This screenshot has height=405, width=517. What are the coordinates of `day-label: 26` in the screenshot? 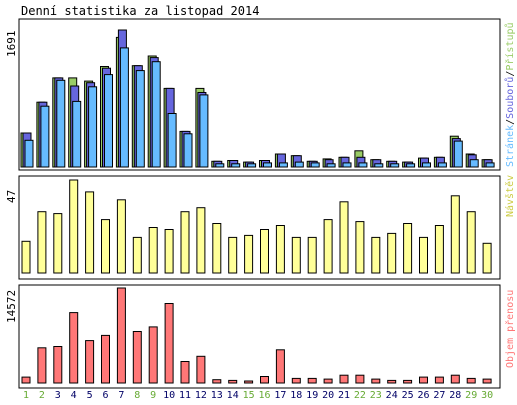 It's located at (423, 395).